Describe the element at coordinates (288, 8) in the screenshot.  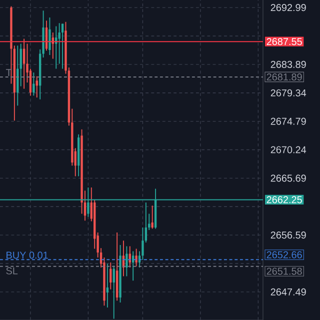
I see `y-tick-label: 2692.99` at that location.